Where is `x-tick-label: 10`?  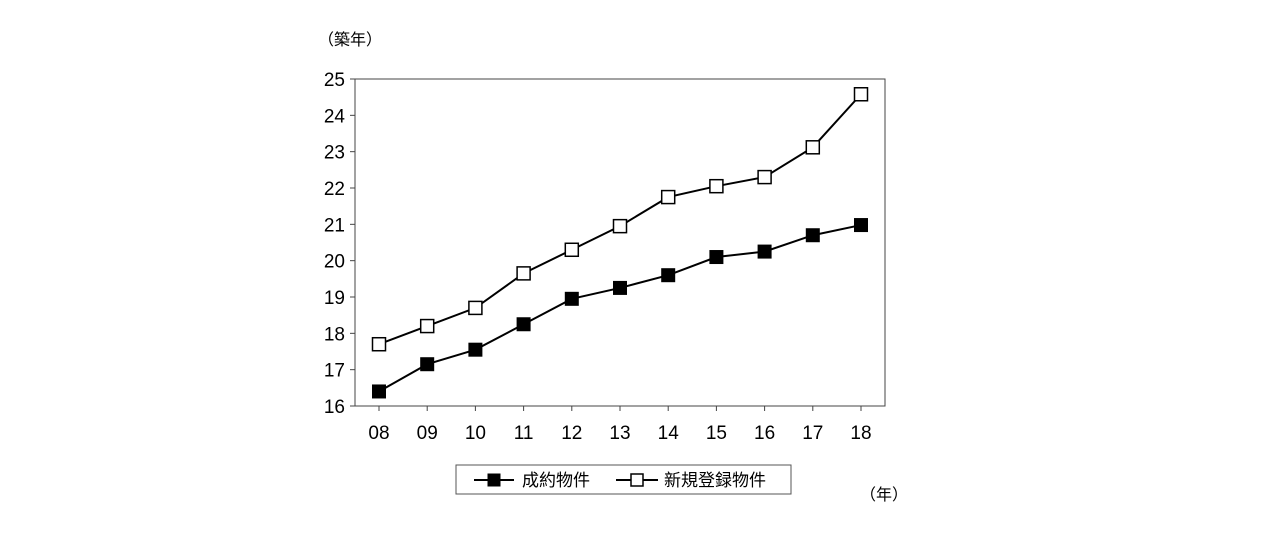 x-tick-label: 10 is located at coordinates (475, 433).